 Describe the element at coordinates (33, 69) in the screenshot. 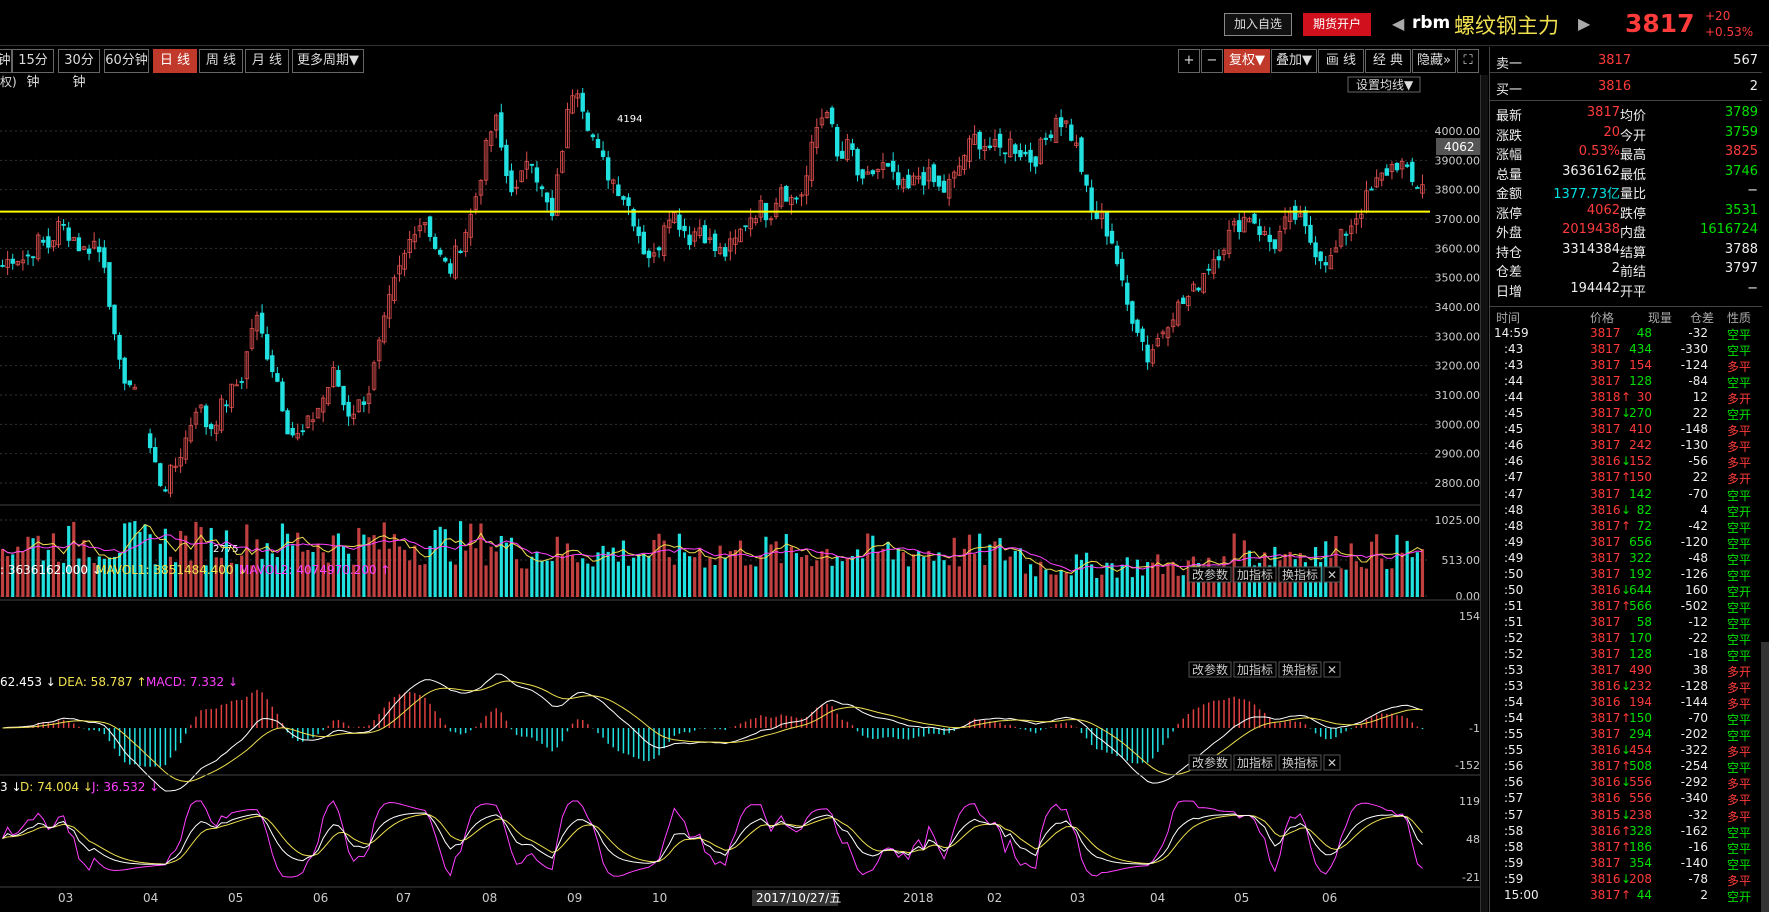

I see `period-button-15min: 15分钟` at that location.